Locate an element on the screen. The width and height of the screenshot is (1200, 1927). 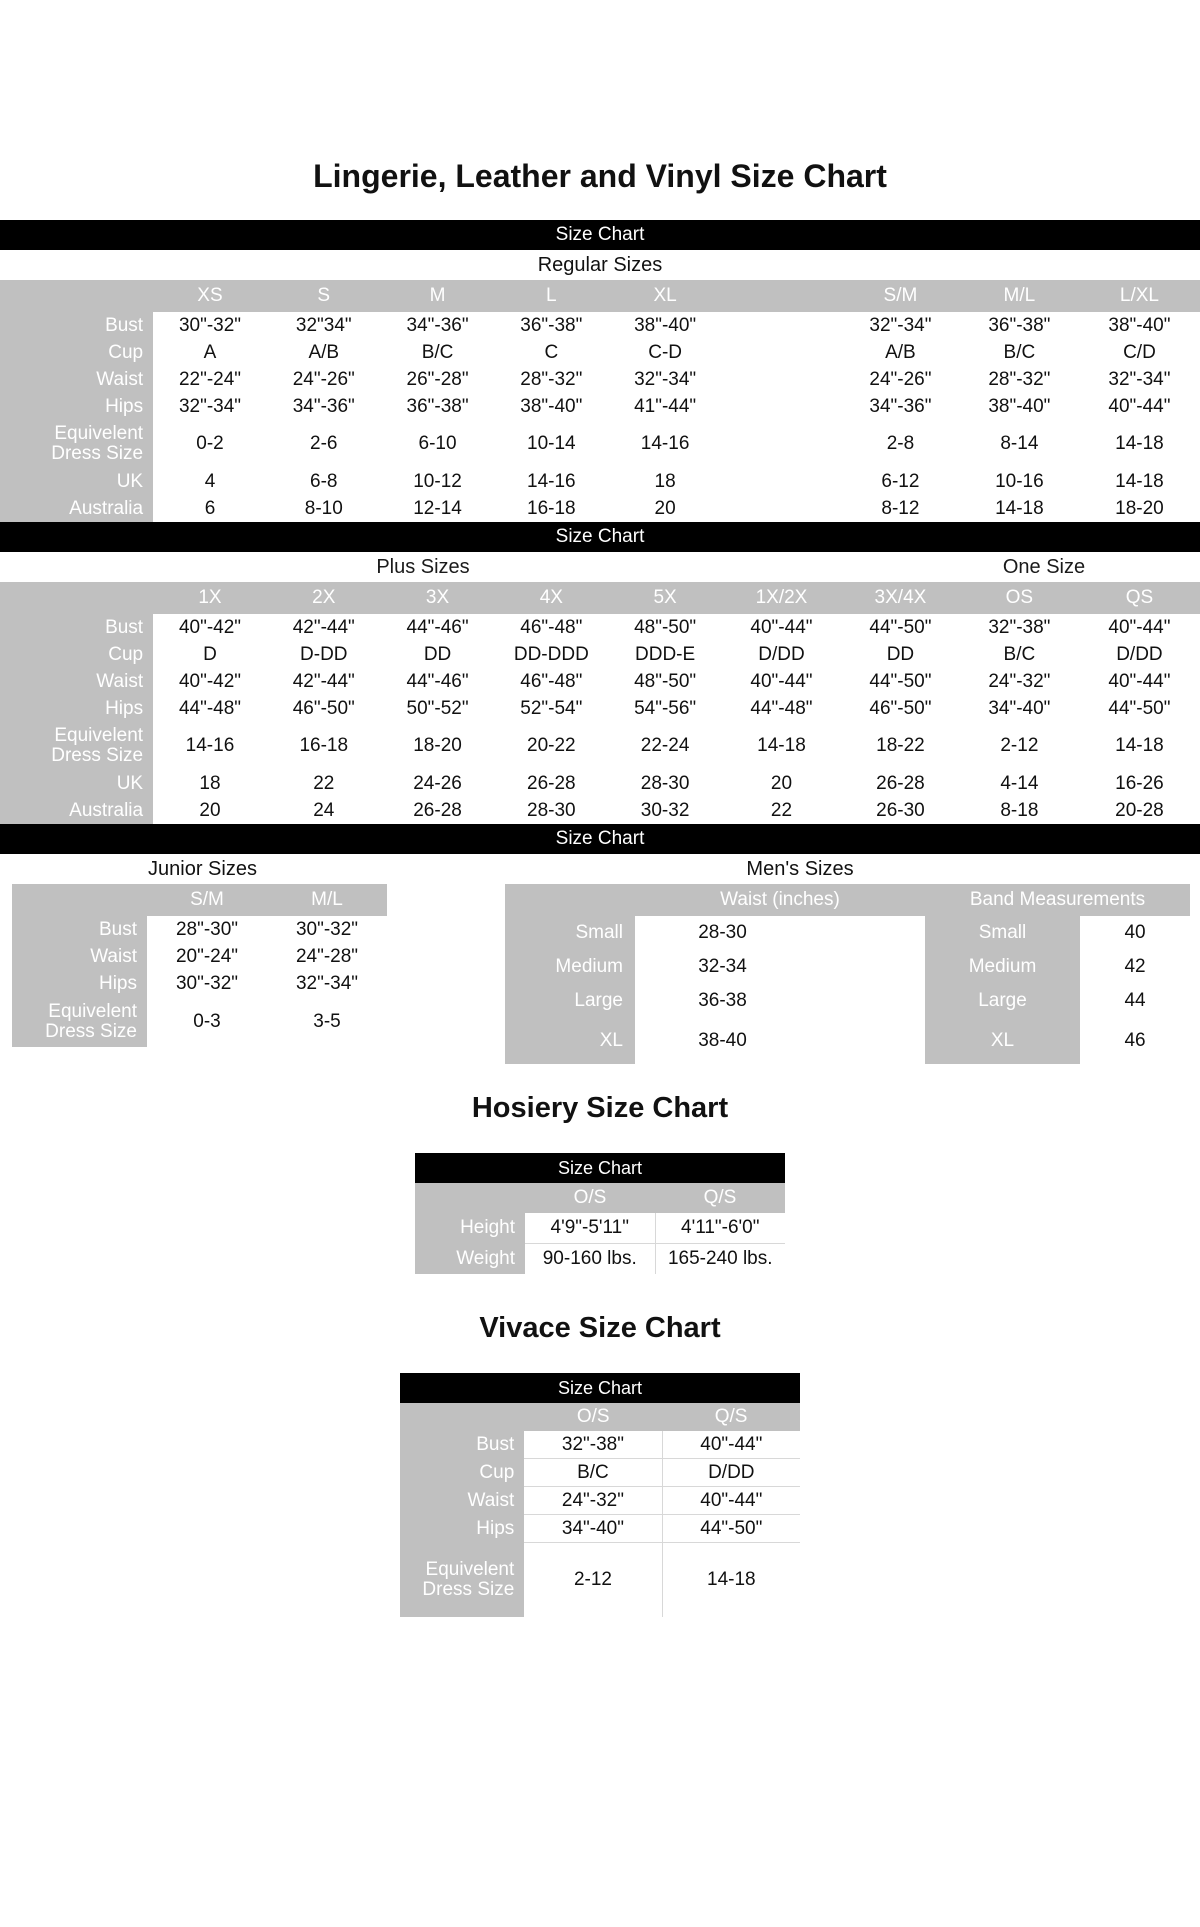
table-row: Equivelent Dress Size 2-12 14-18 is located at coordinates (600, 1579).